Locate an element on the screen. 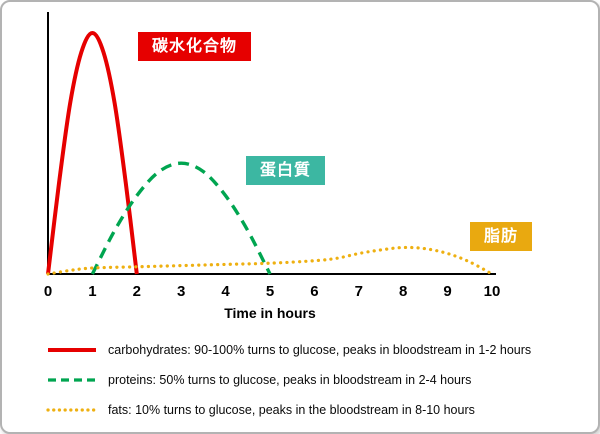  annotation-carbohydrates: 碳水化合物 is located at coordinates (195, 47).